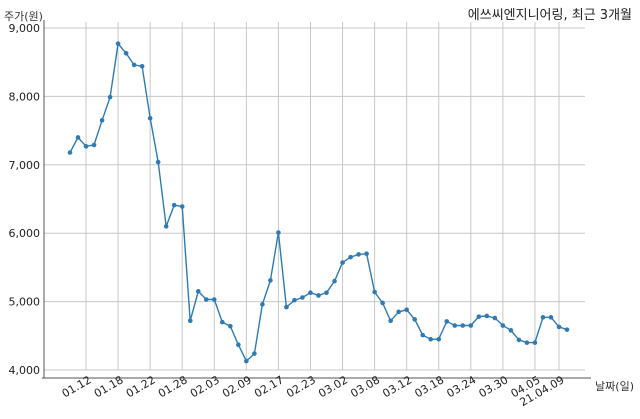 The height and width of the screenshot is (419, 640). Describe the element at coordinates (23, 16) in the screenshot. I see `y-axis-label: 주가(원)` at that location.